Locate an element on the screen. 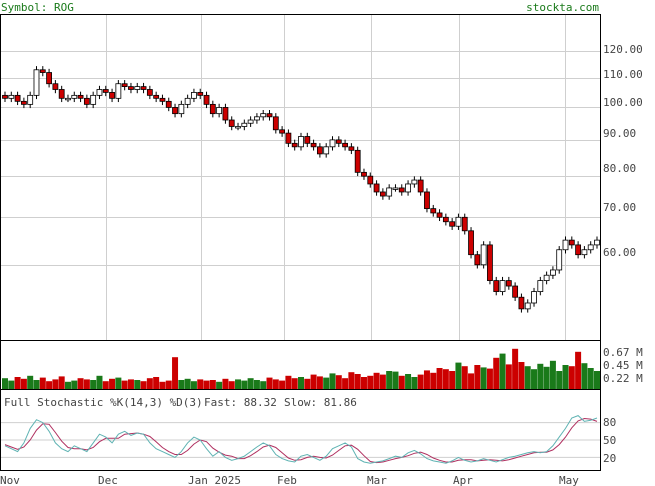 This screenshot has width=655, height=486. price-tick-label: 110.00 is located at coordinates (623, 74).